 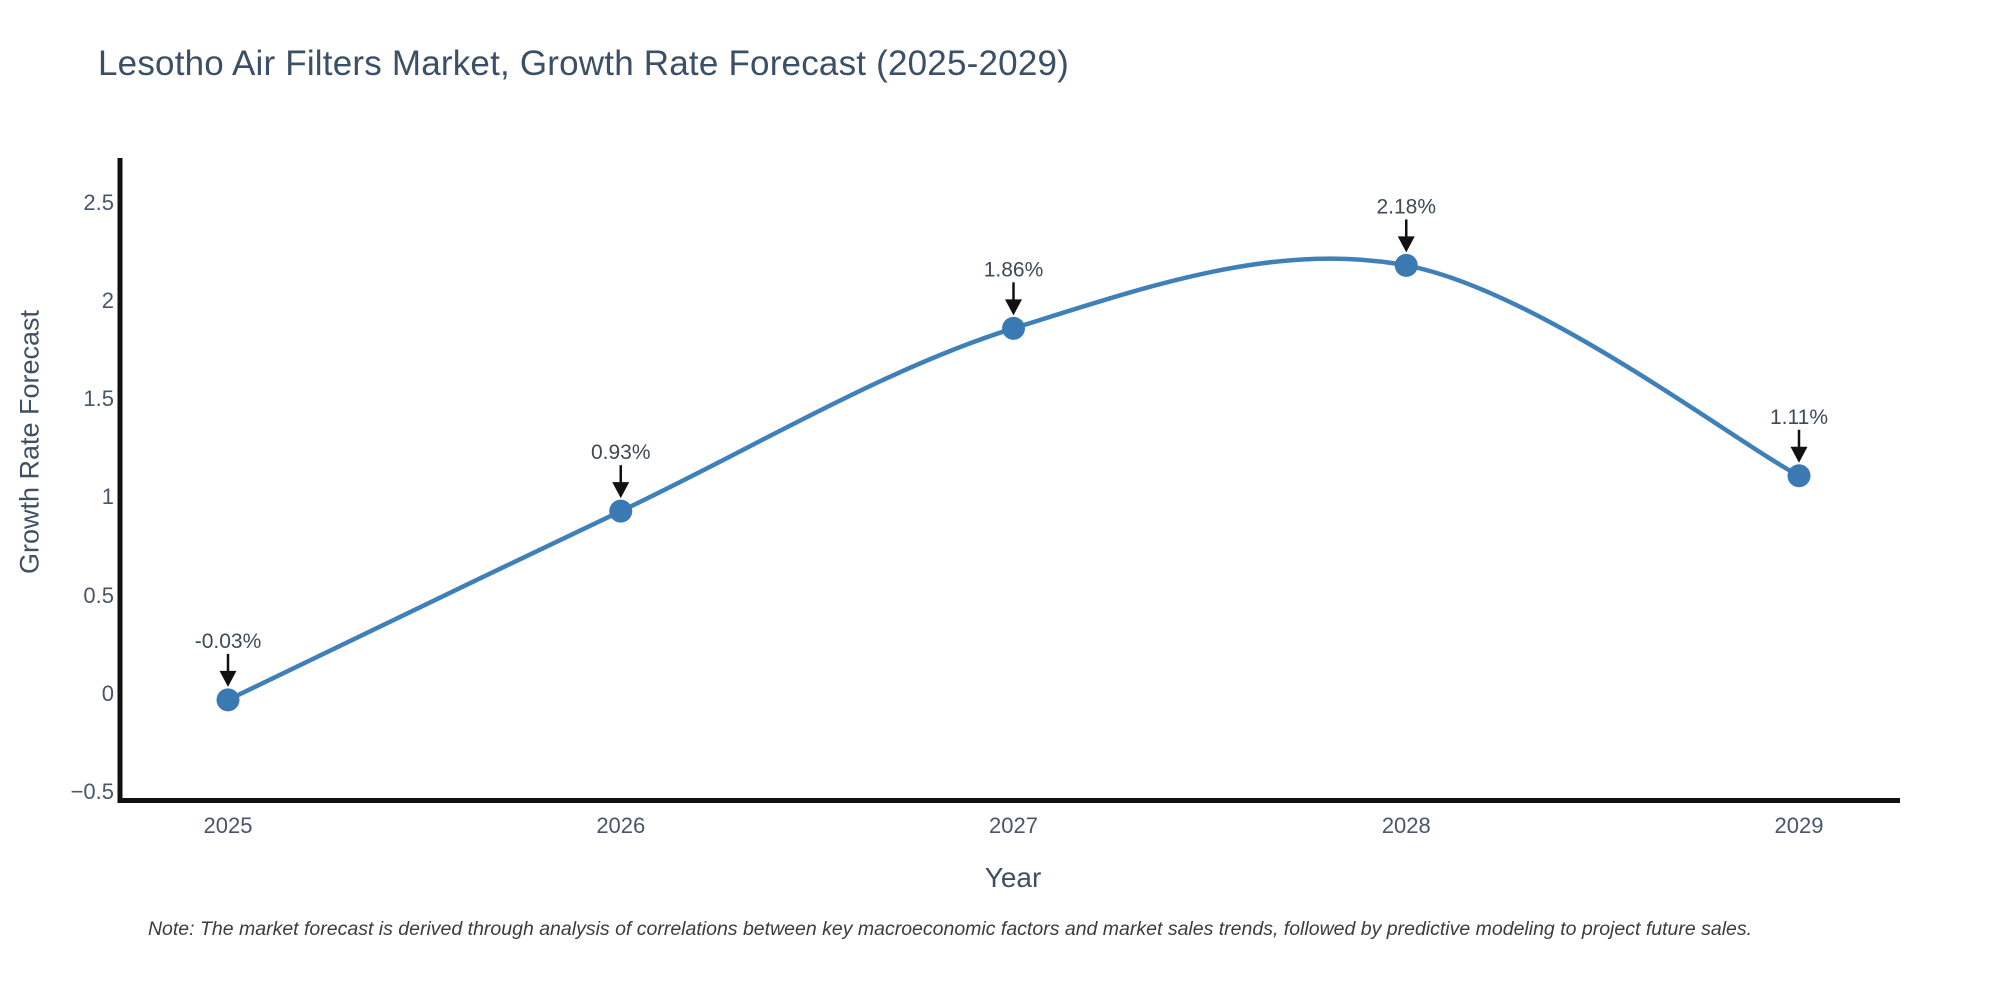 I want to click on x-tick-label: 2028, so click(x=1406, y=825).